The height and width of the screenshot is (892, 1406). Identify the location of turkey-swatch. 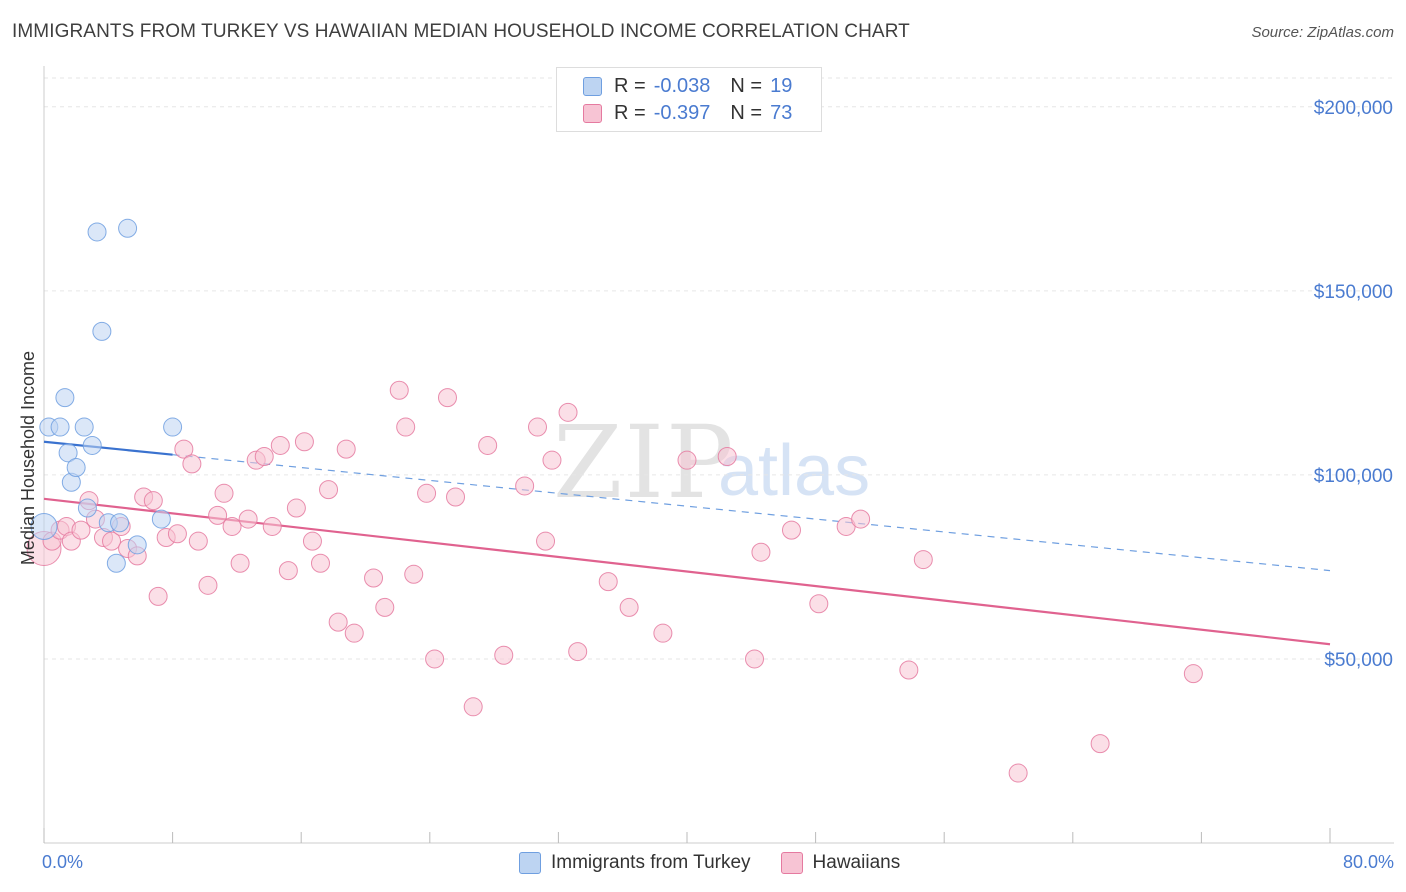
(592, 86).